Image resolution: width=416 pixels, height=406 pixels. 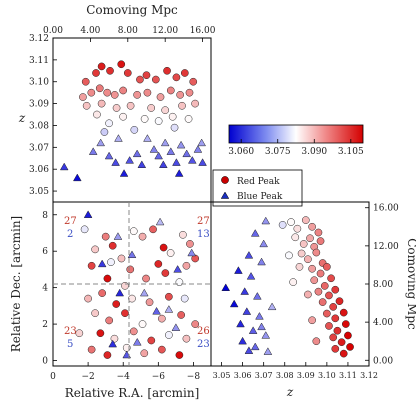 What do you see at coordinates (257, 188) in the screenshot?
I see `legend: Red Peak Blue Peak` at bounding box center [257, 188].